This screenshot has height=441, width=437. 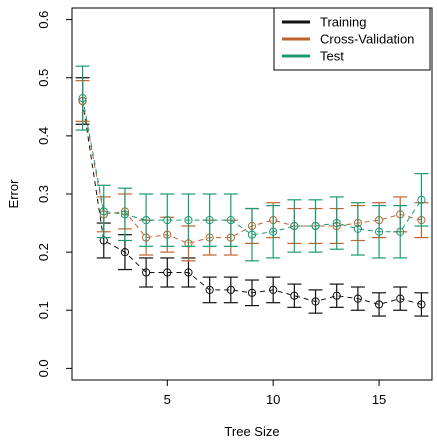 What do you see at coordinates (13, 194) in the screenshot?
I see `y-axis-title: Error` at bounding box center [13, 194].